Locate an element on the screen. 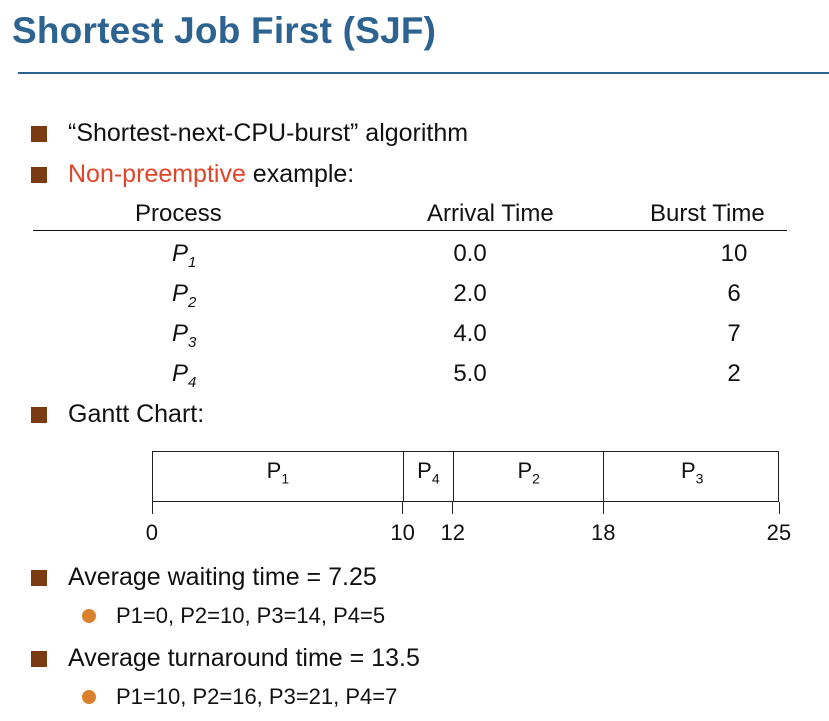  gantt-segment: P4 is located at coordinates (429, 476).